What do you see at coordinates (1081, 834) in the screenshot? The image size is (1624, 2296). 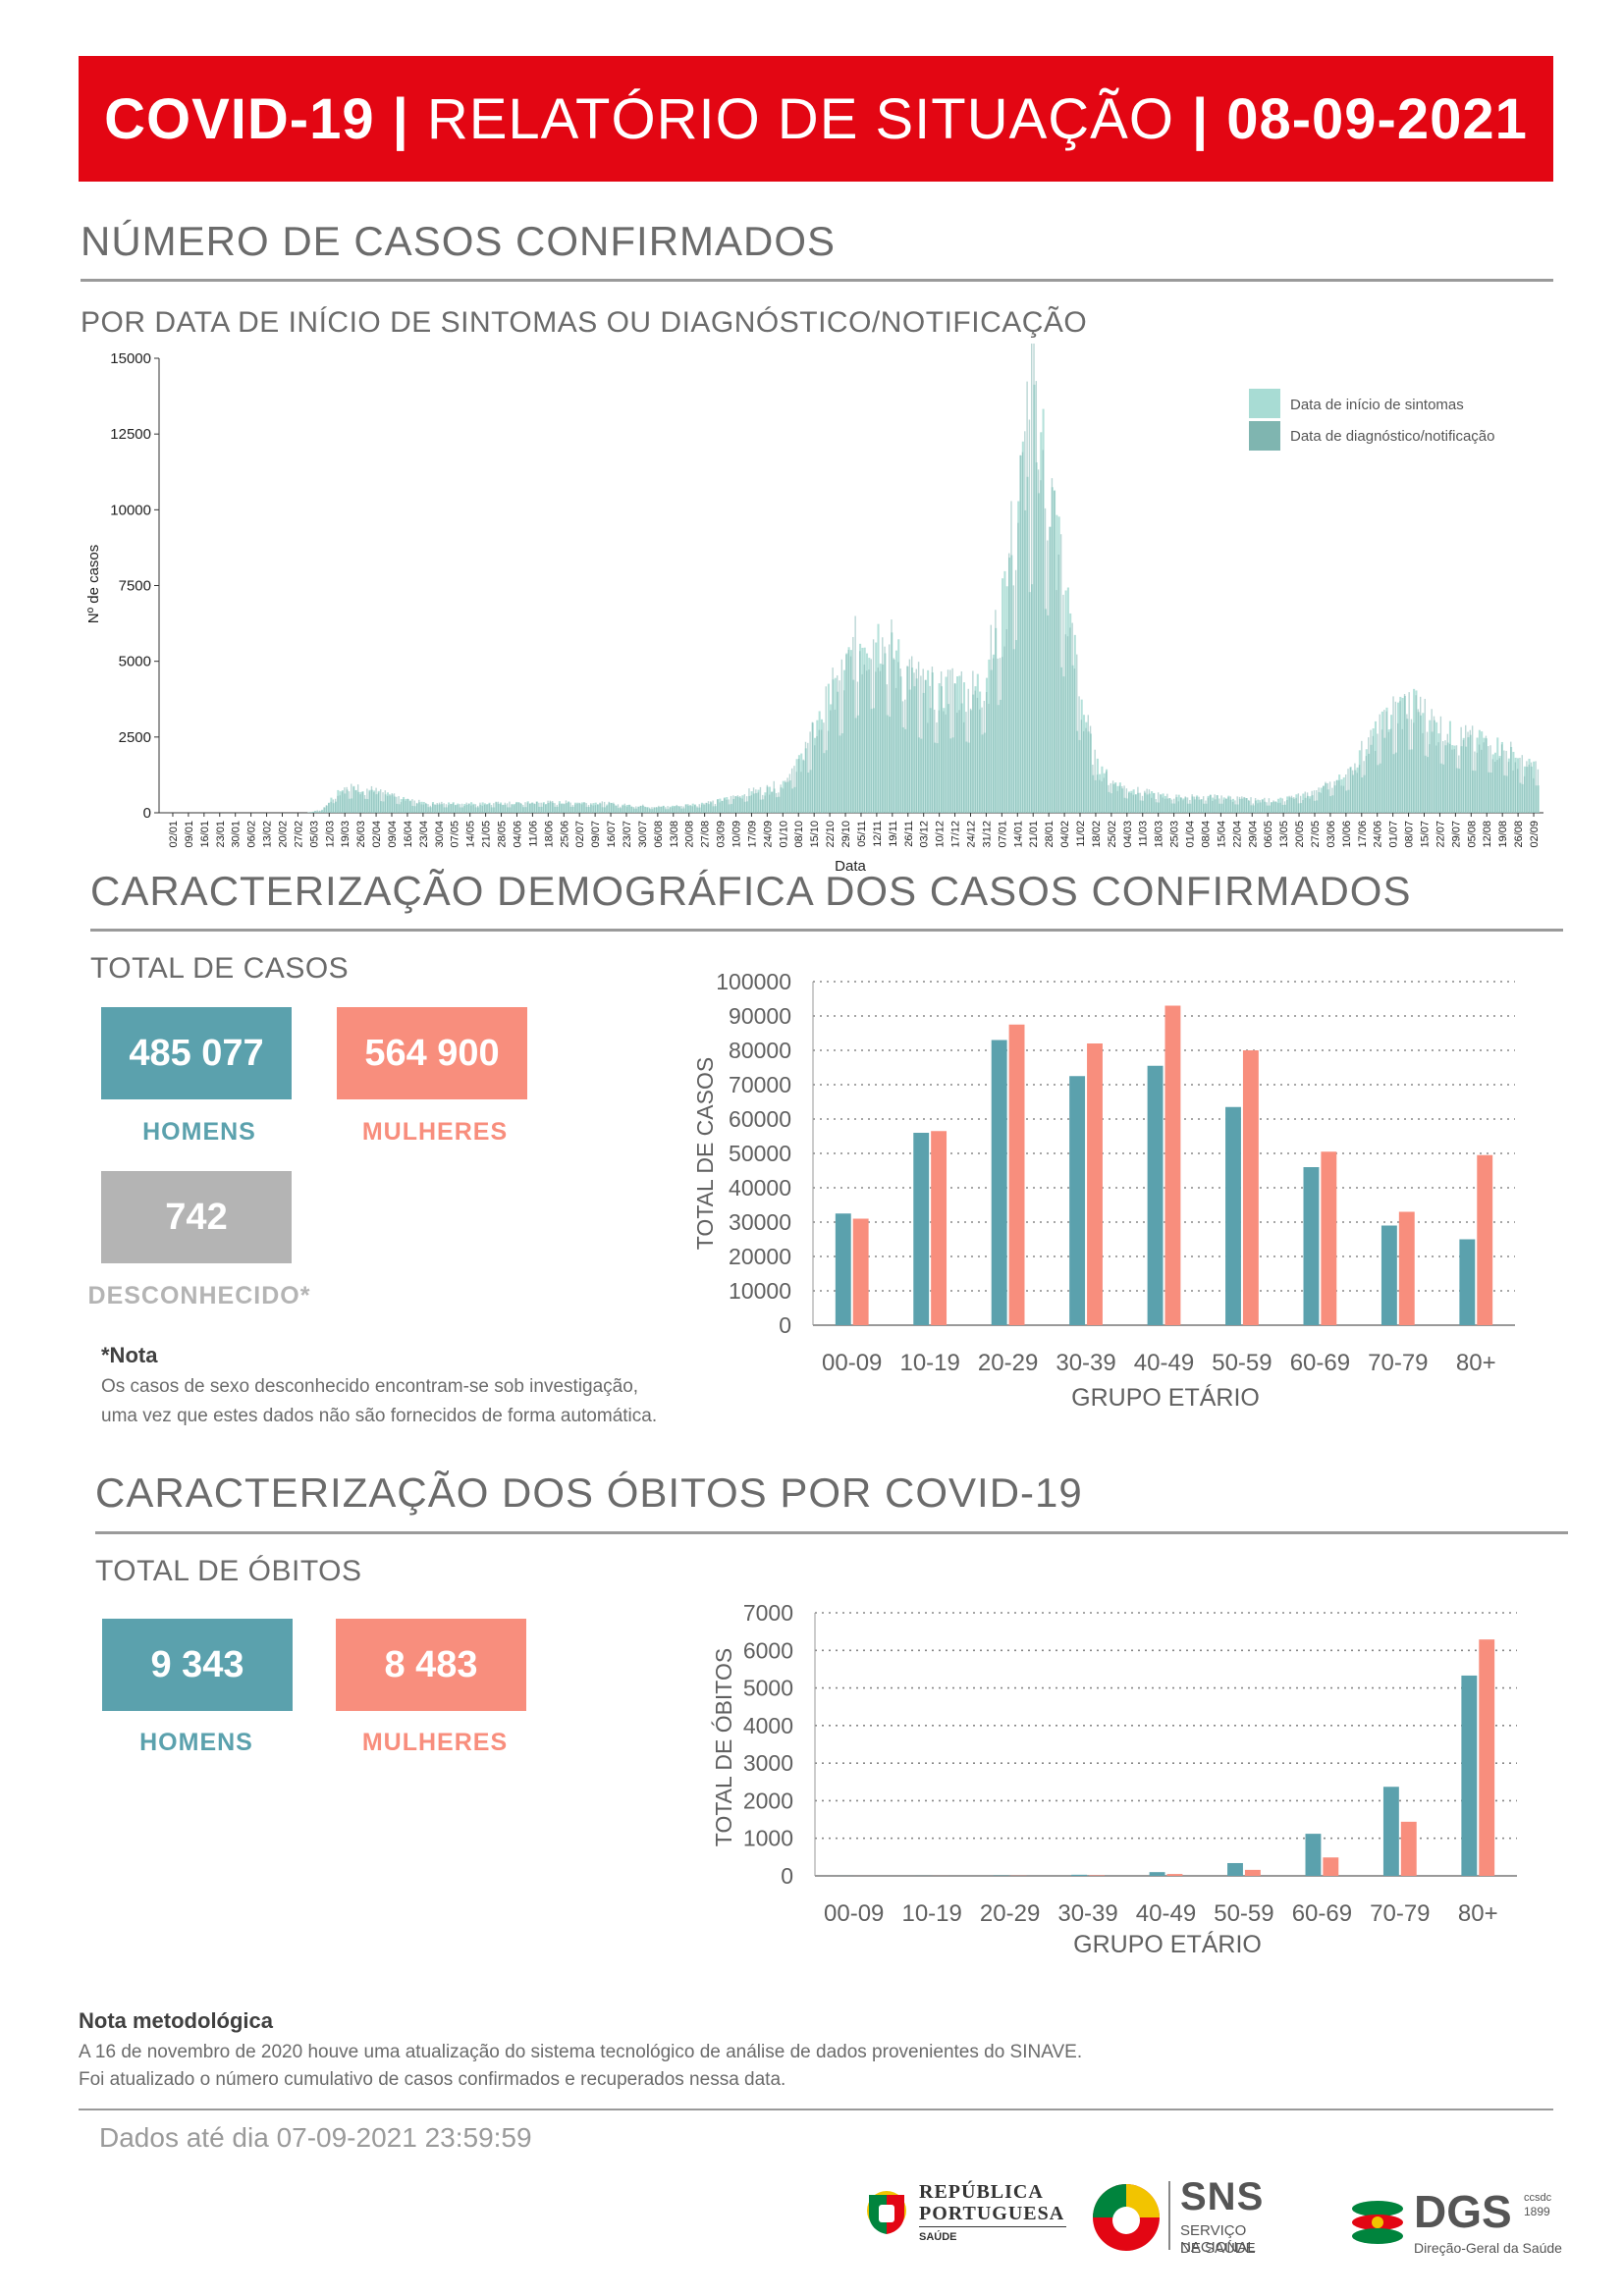 I see `timeline-x-tick-label: 11/02` at bounding box center [1081, 834].